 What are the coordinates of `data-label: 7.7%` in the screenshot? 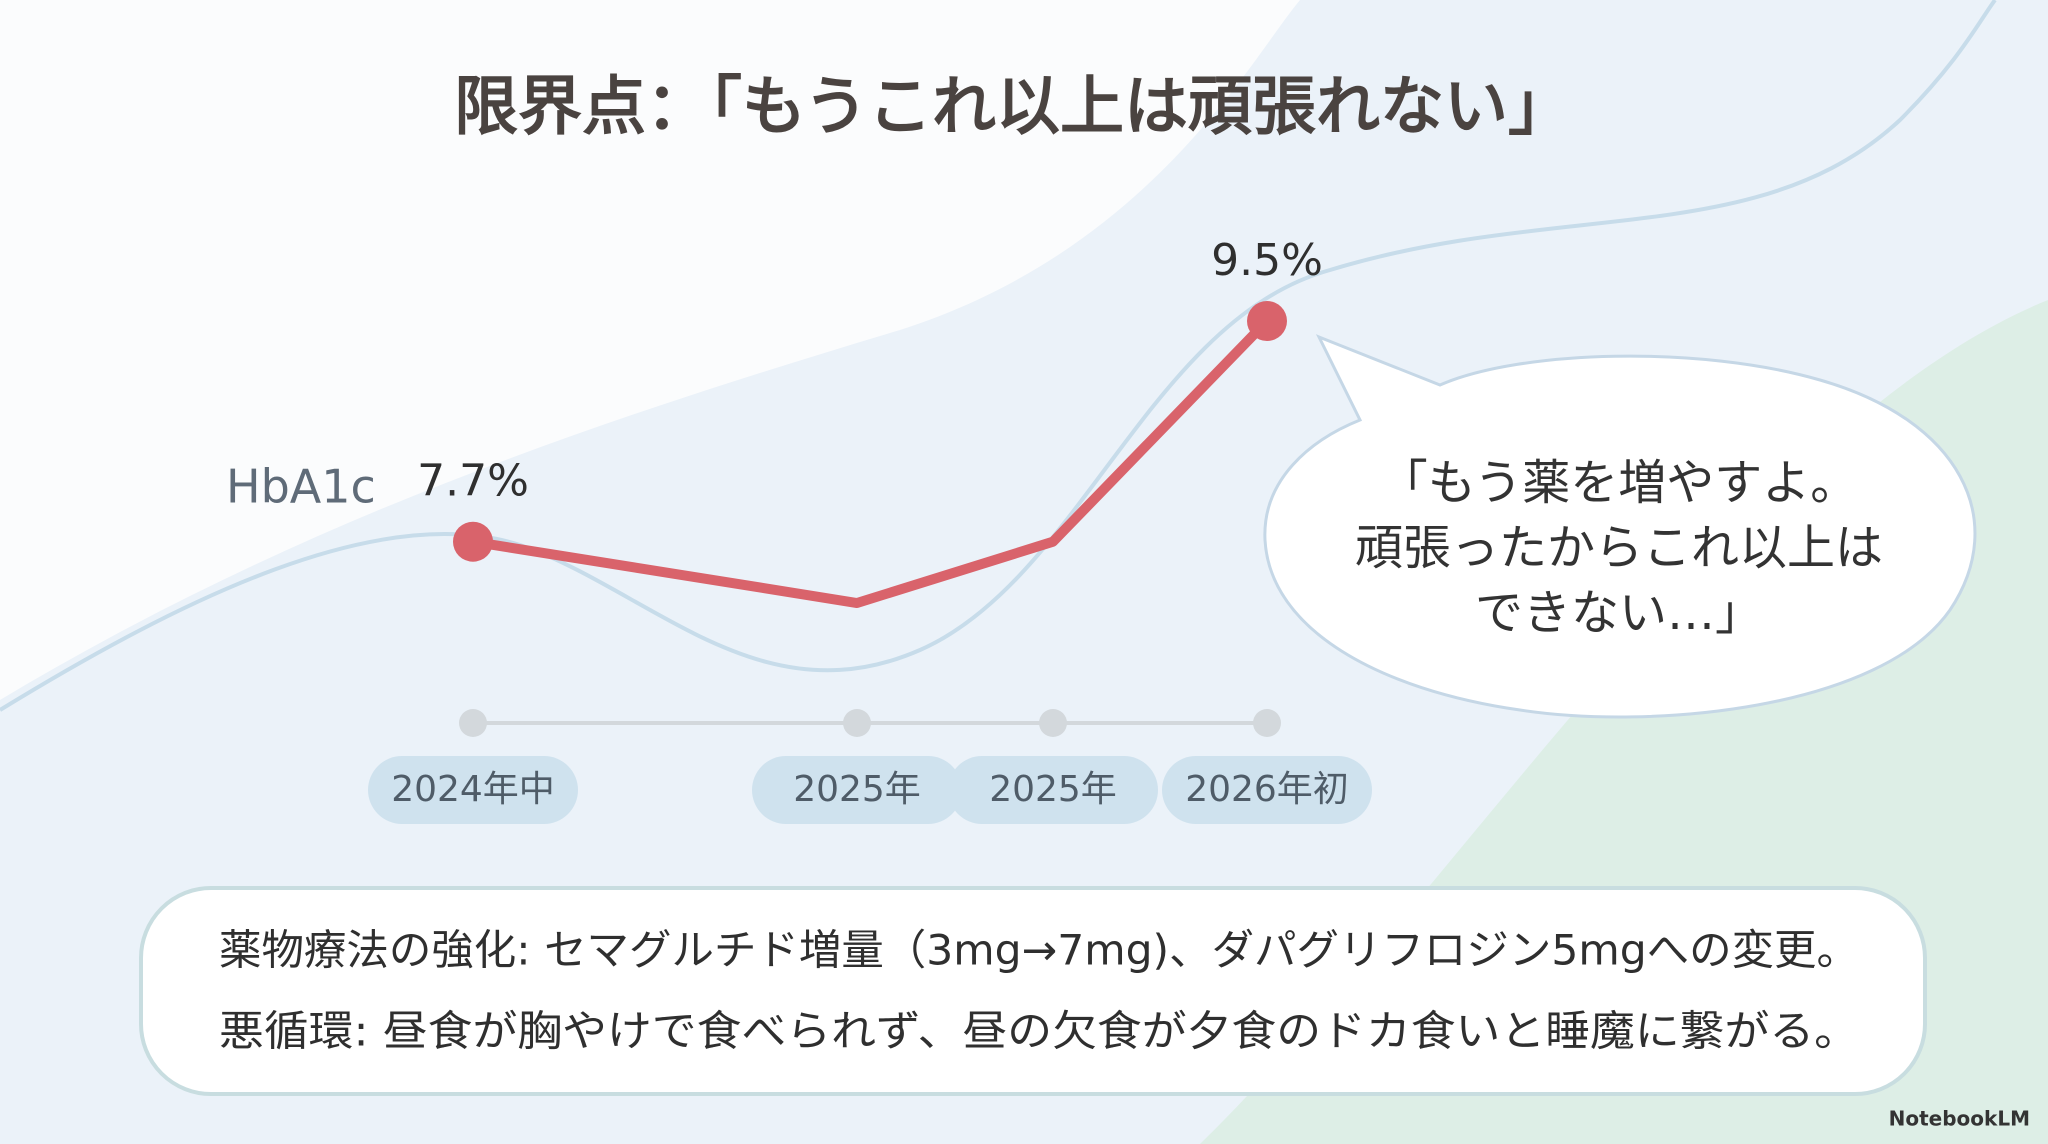 It's located at (473, 481).